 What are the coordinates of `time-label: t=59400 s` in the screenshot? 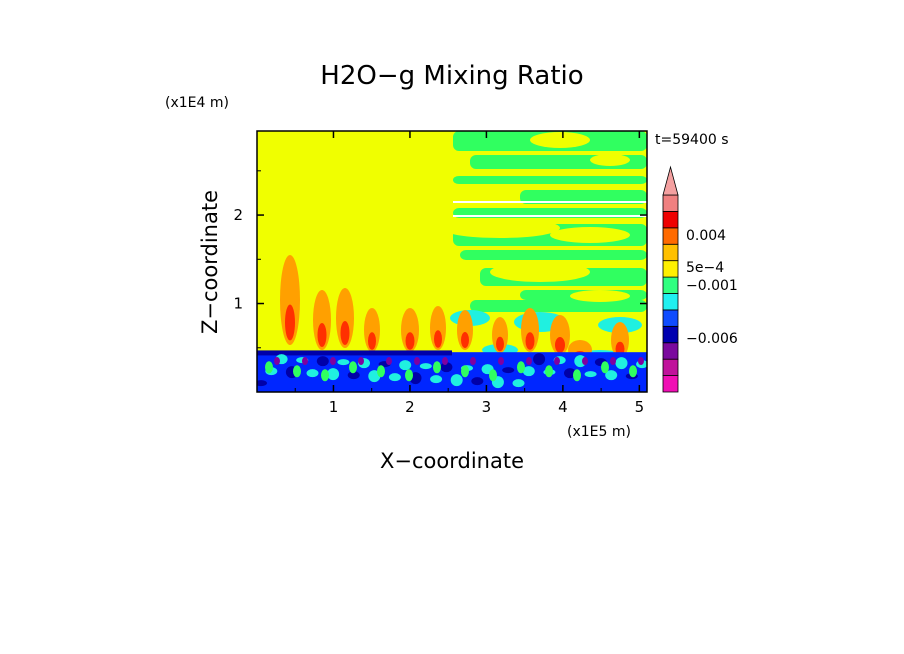 It's located at (692, 140).